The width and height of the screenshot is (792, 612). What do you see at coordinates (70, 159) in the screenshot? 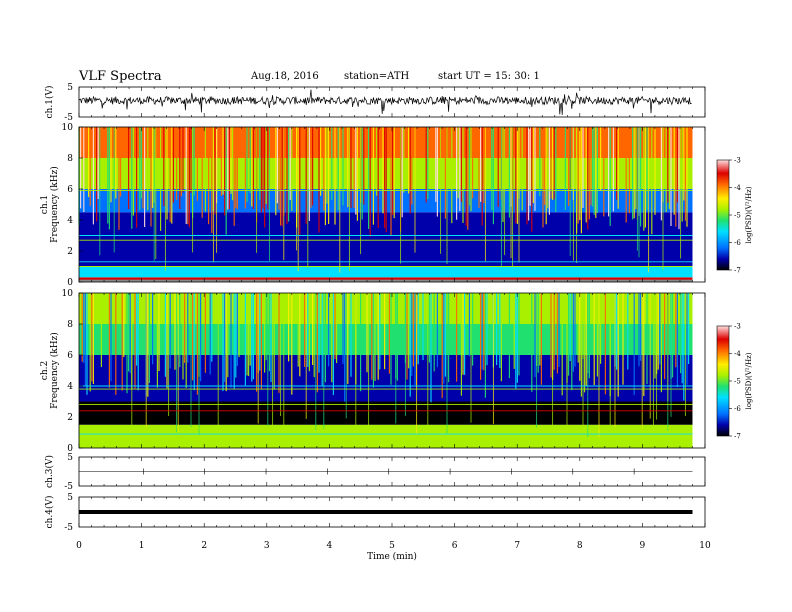
I see `ch1_spec-ytick: 8` at bounding box center [70, 159].